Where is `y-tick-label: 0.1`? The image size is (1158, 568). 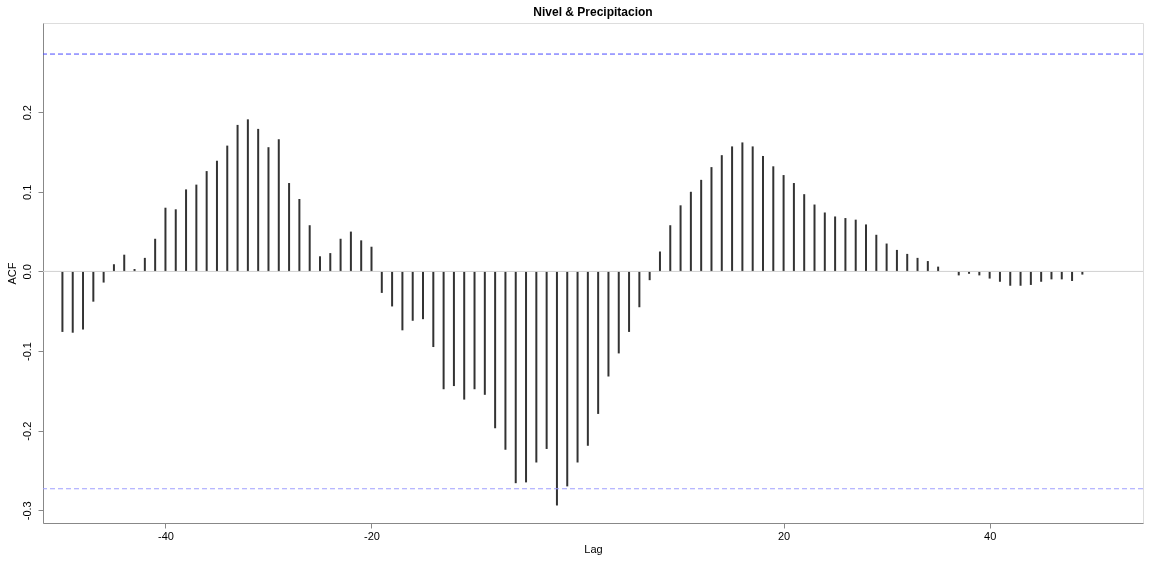 y-tick-label: 0.1 is located at coordinates (26, 192).